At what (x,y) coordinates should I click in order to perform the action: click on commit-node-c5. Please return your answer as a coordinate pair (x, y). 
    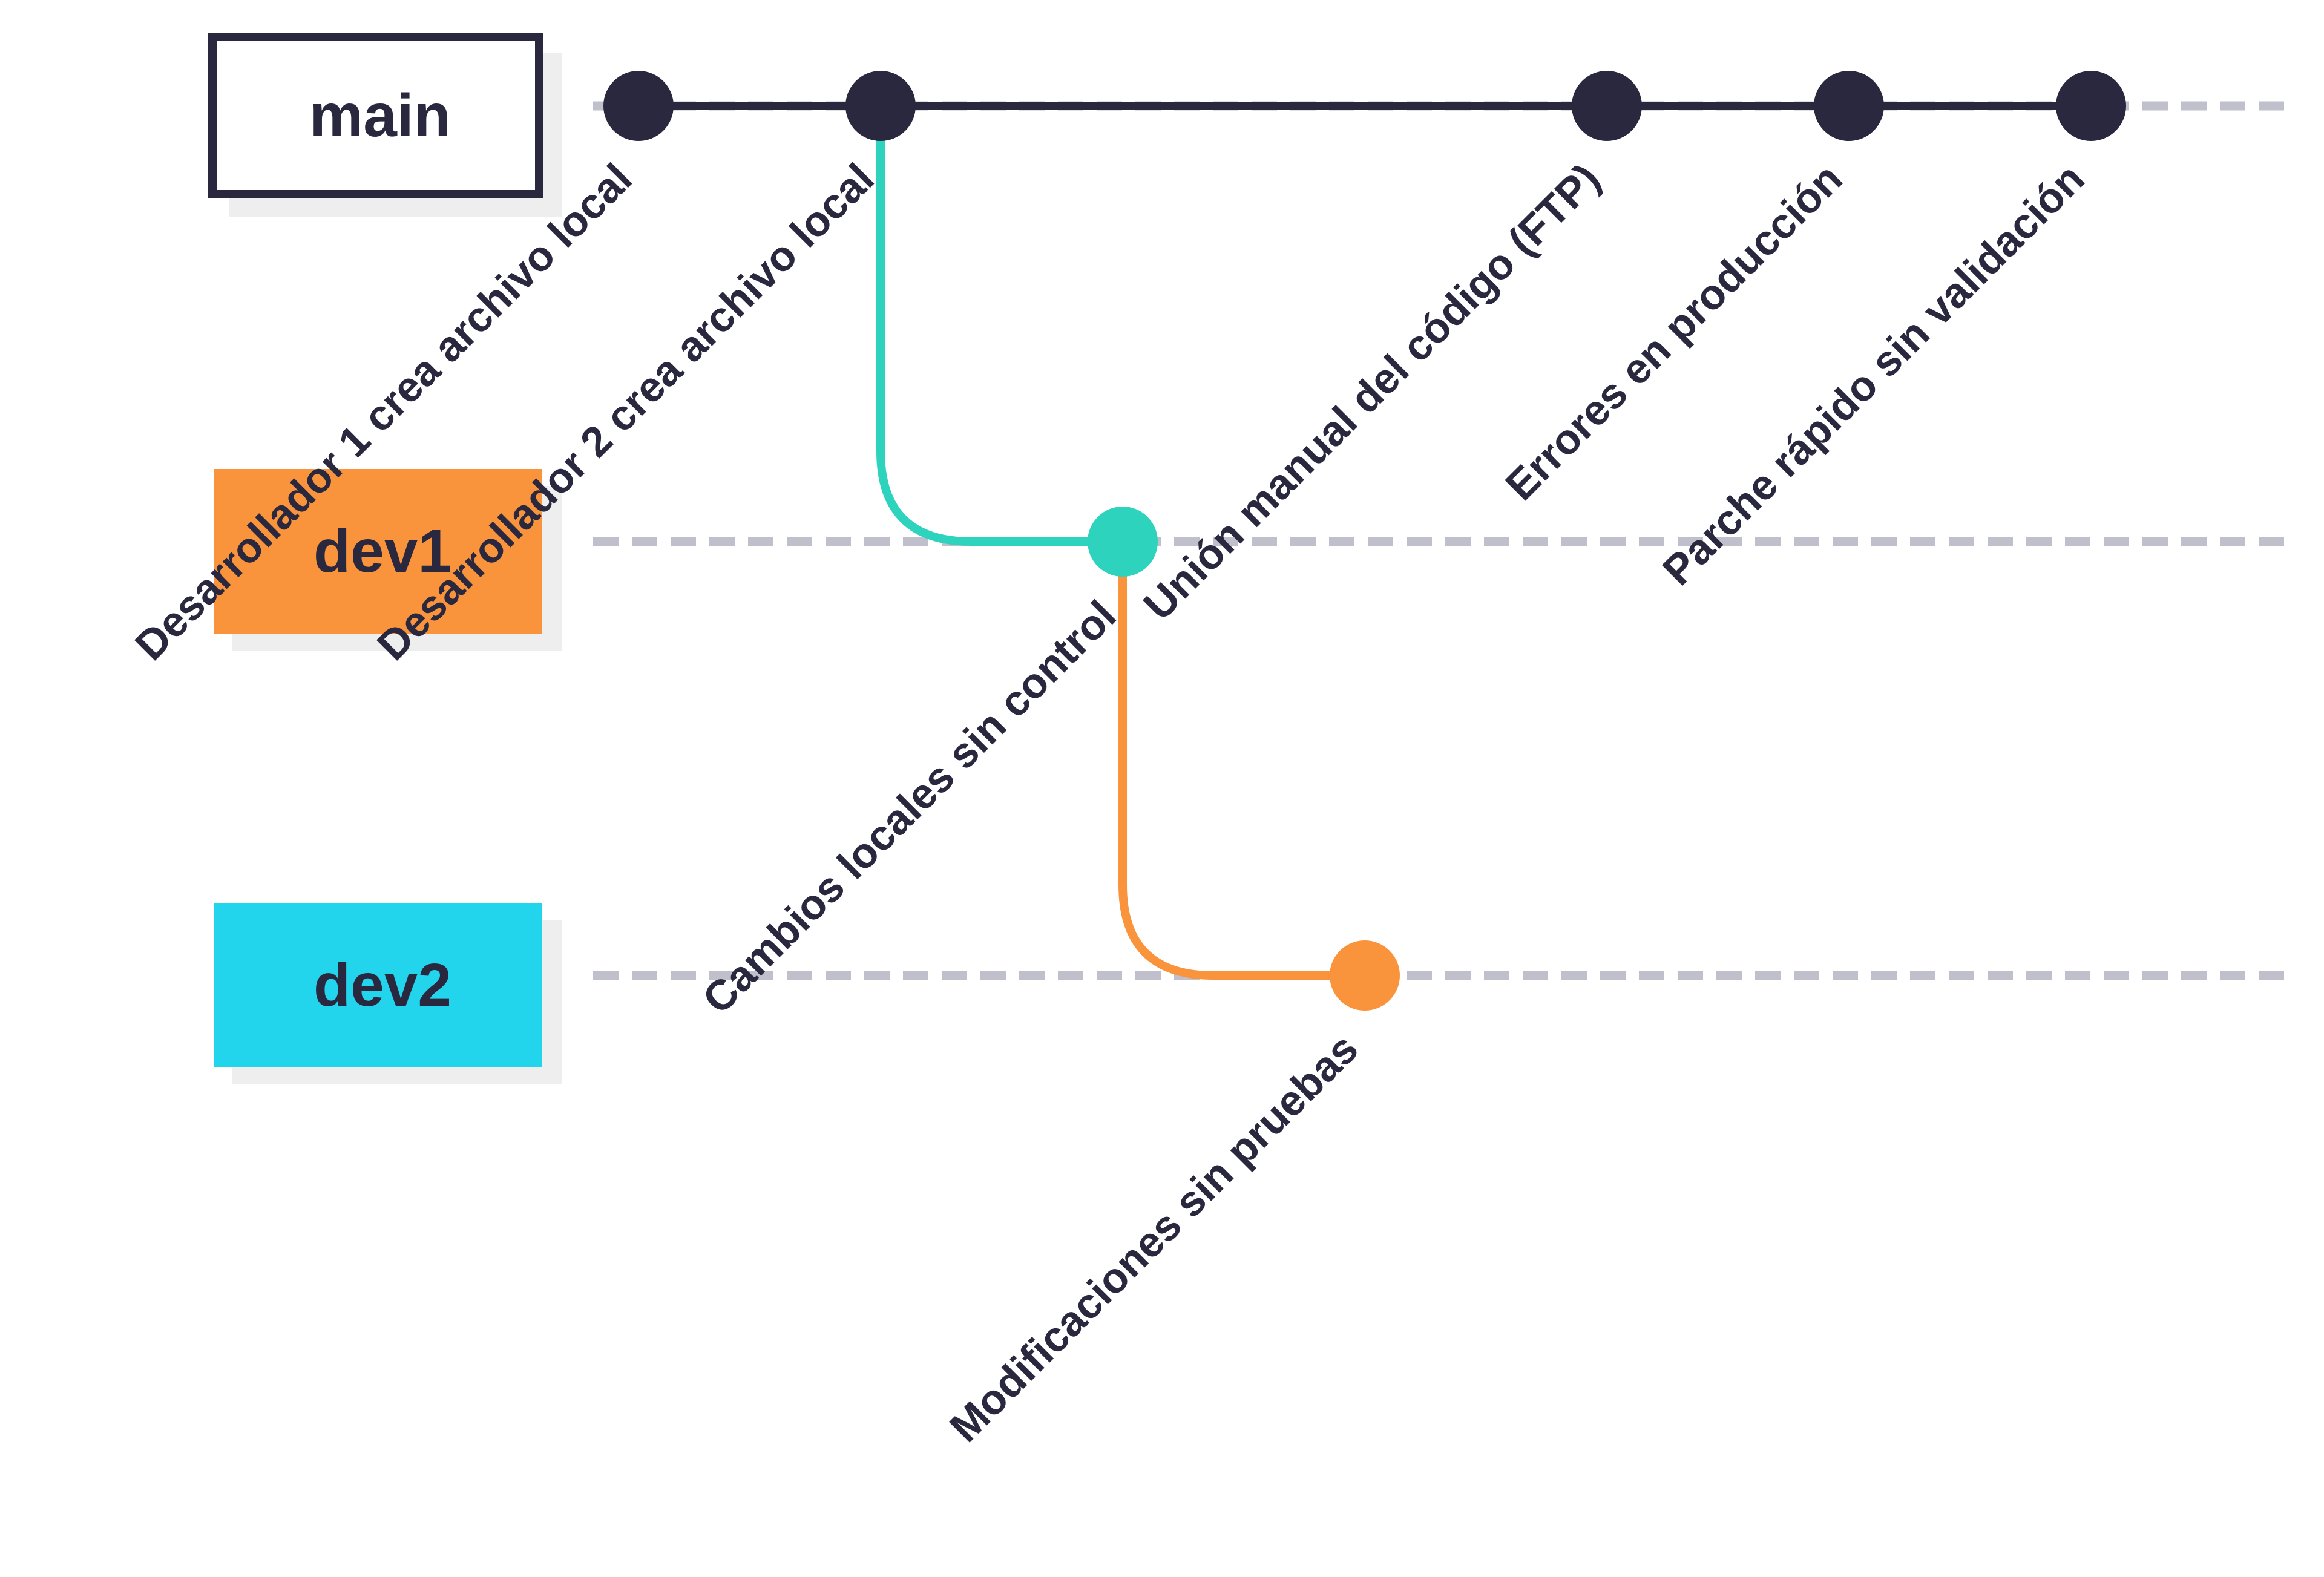
    Looking at the image, I should click on (1607, 106).